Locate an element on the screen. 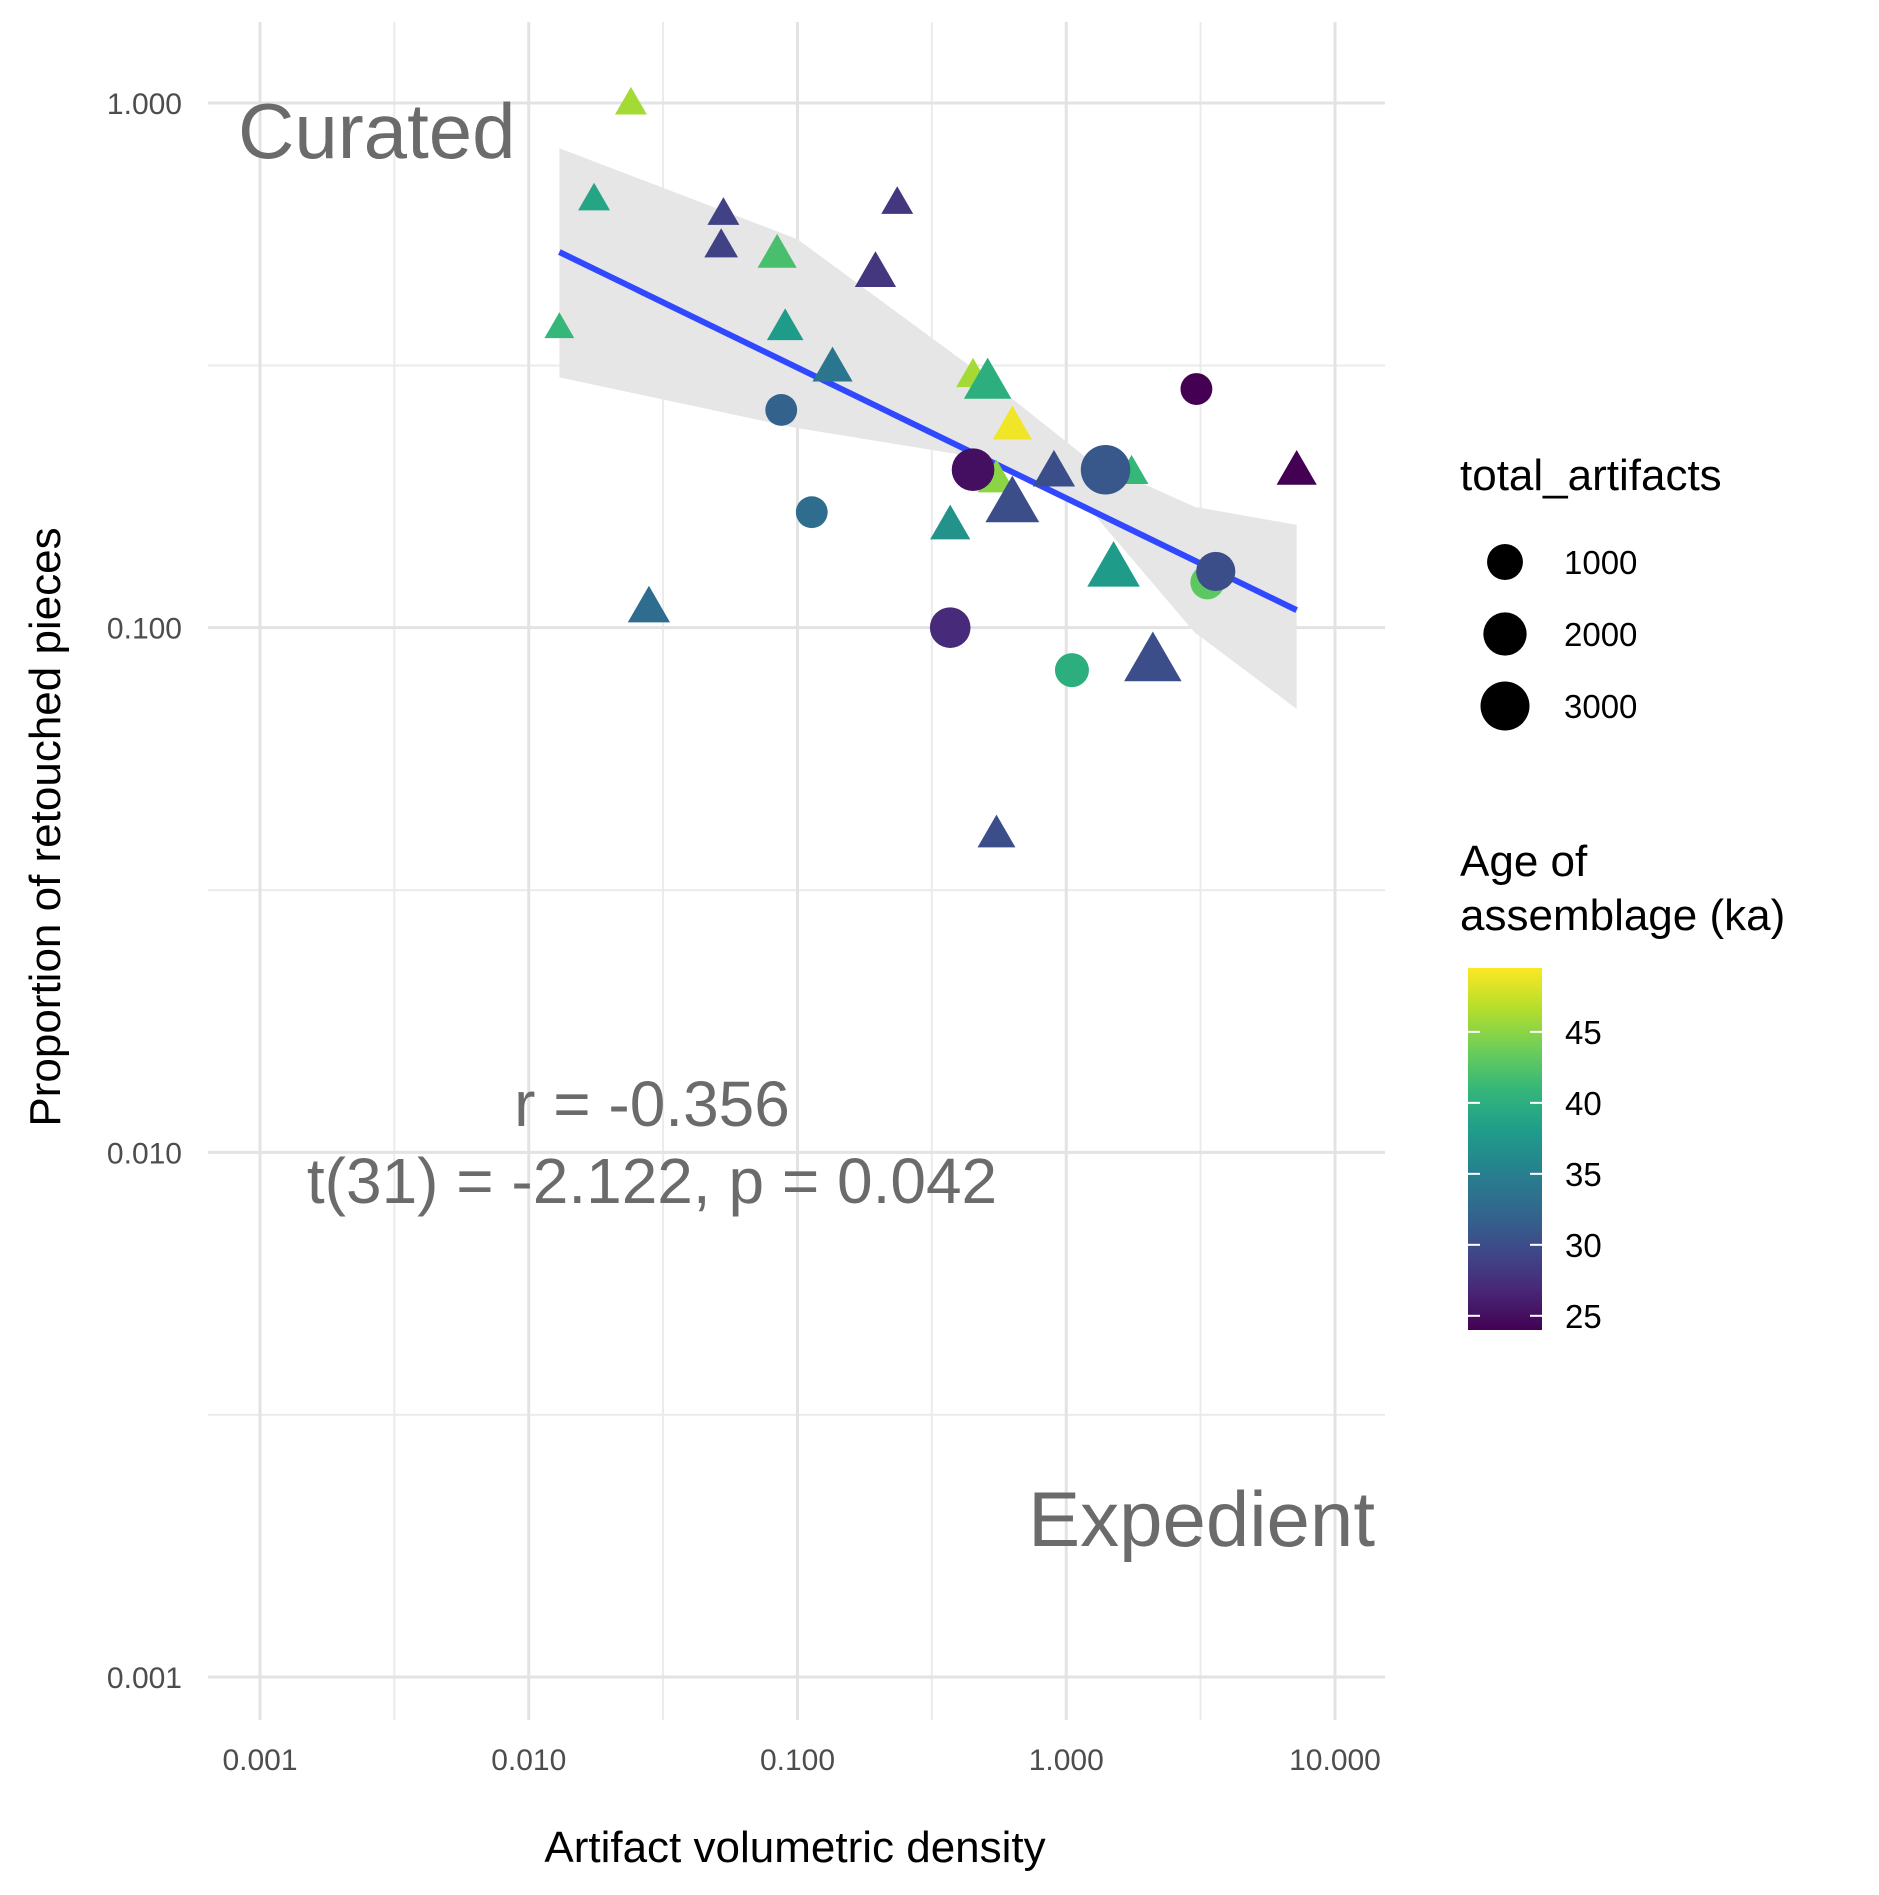 The image size is (1879, 1895). x-tick-label: 10.000 is located at coordinates (1335, 1760).